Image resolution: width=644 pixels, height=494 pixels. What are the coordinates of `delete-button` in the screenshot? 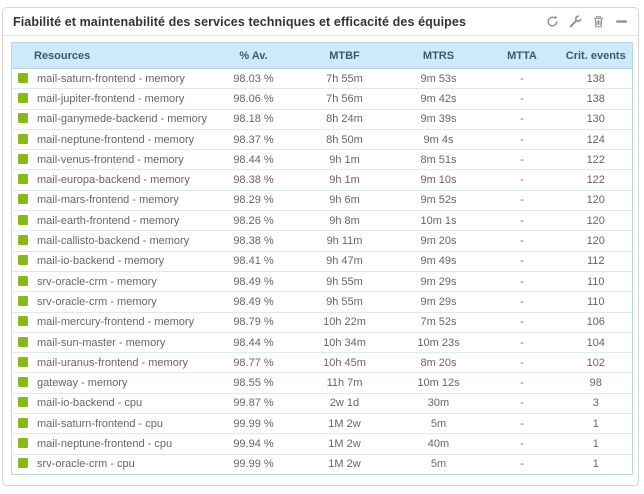 It's located at (598, 21).